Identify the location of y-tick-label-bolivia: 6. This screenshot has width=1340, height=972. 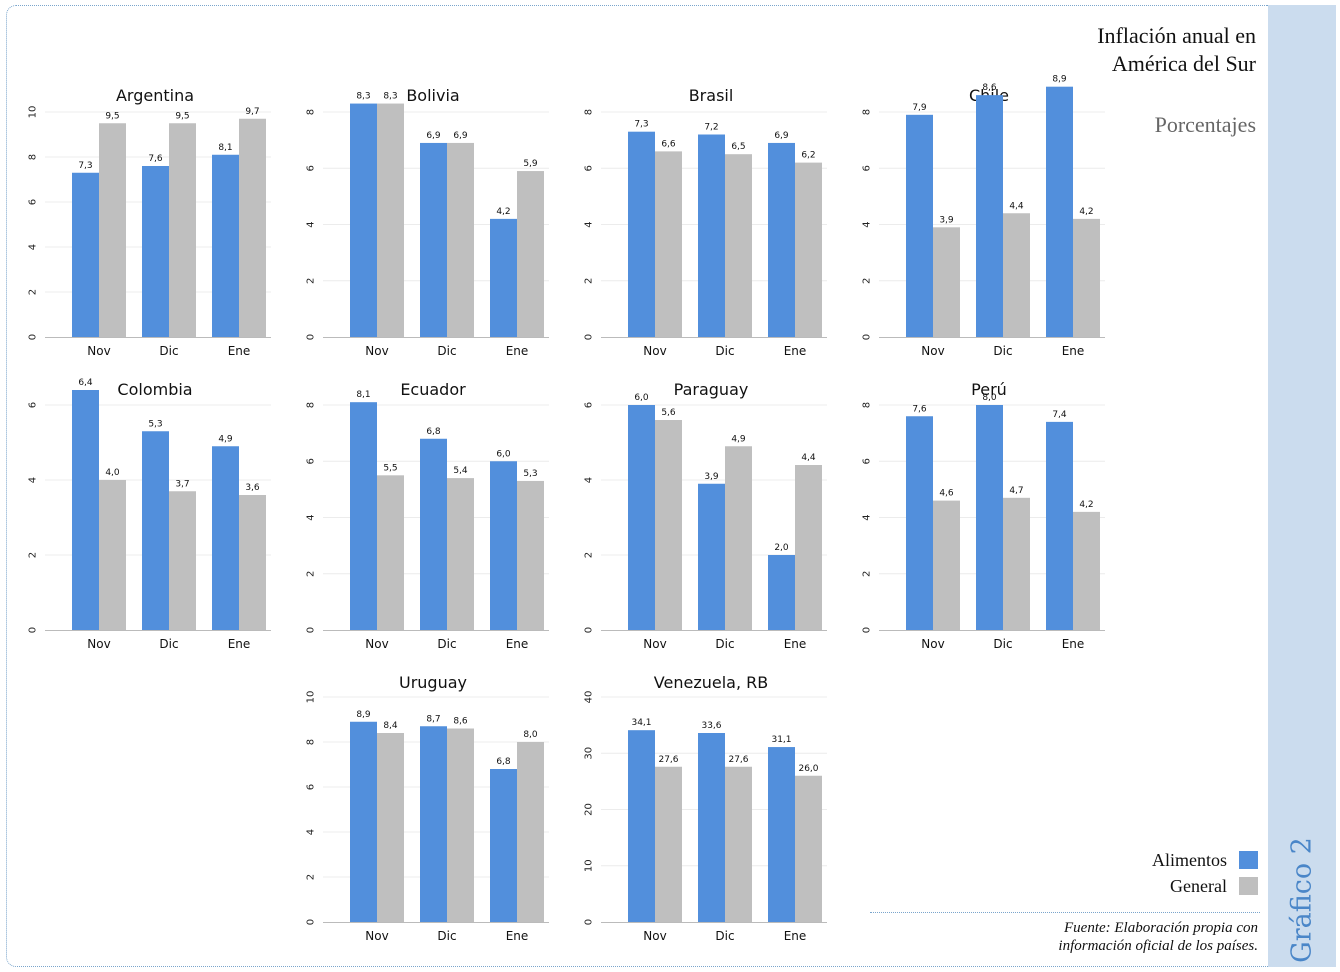
(311, 168).